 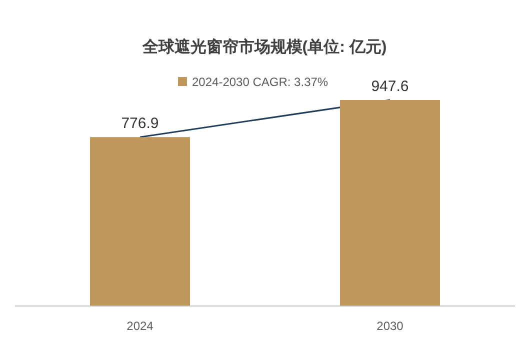 What do you see at coordinates (140, 123) in the screenshot?
I see `data-label: 776.9` at bounding box center [140, 123].